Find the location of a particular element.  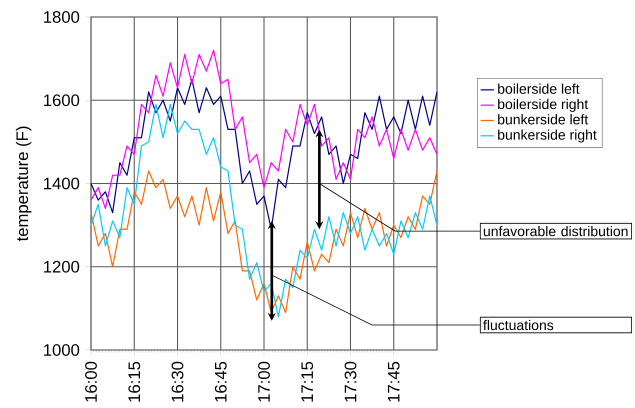

y-tick-label: 1200 is located at coordinates (62, 266).